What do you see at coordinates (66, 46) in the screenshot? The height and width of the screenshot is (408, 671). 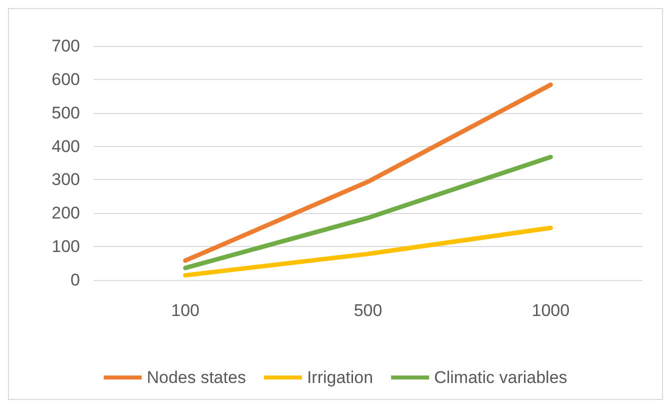 I see `y-tick-label: 700` at bounding box center [66, 46].